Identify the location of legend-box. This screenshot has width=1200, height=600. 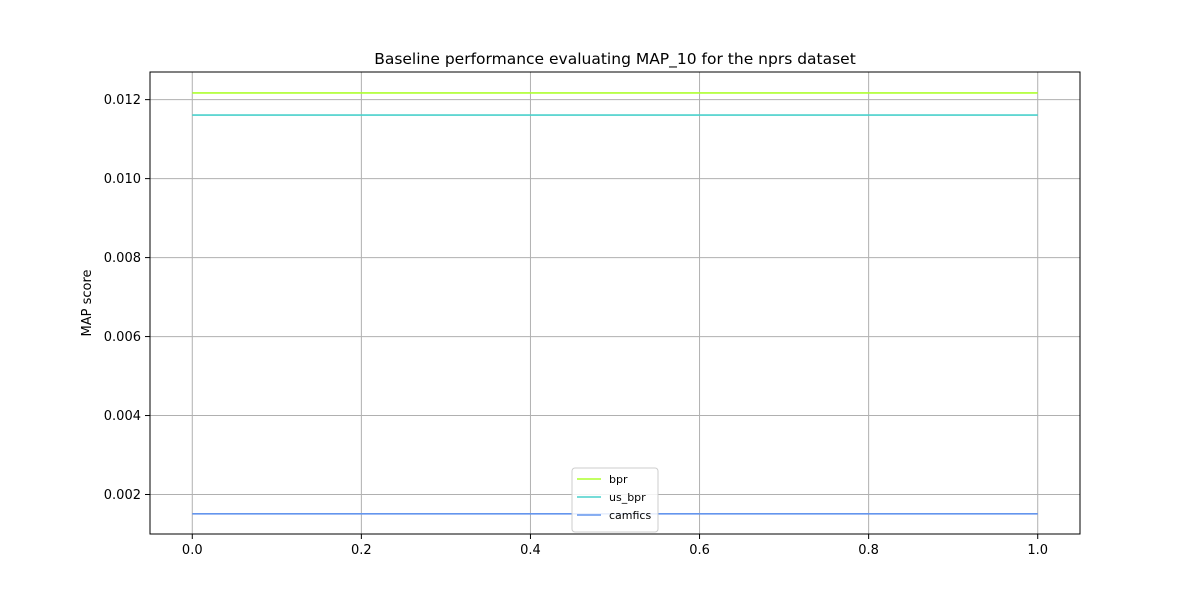
(615, 500).